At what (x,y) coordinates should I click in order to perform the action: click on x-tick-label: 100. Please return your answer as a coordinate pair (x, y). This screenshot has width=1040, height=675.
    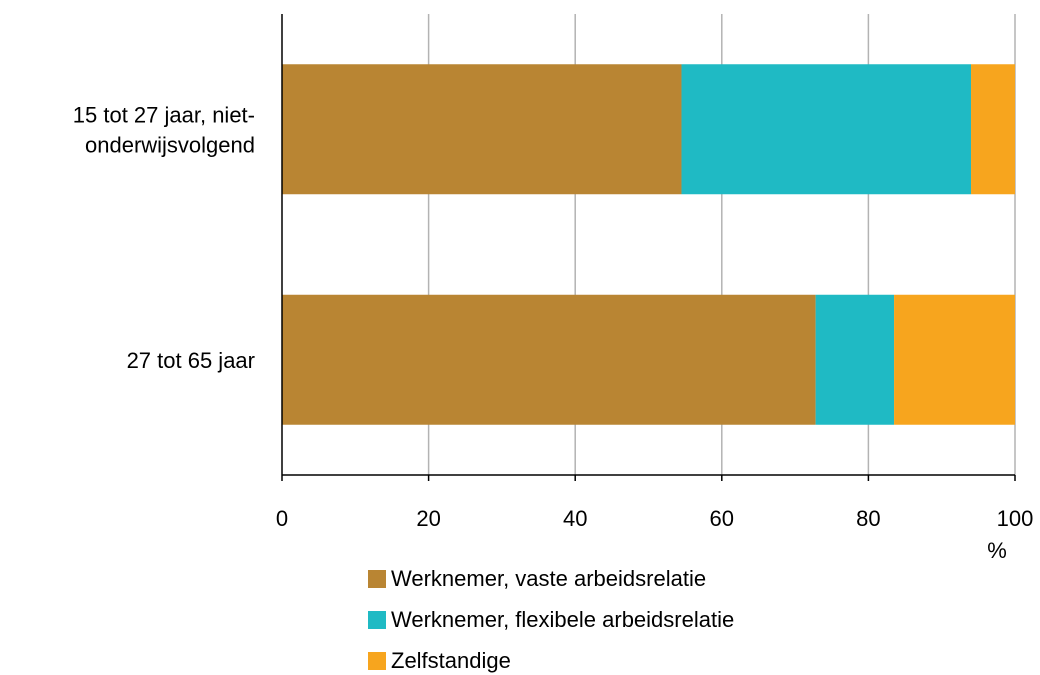
    Looking at the image, I should click on (1015, 518).